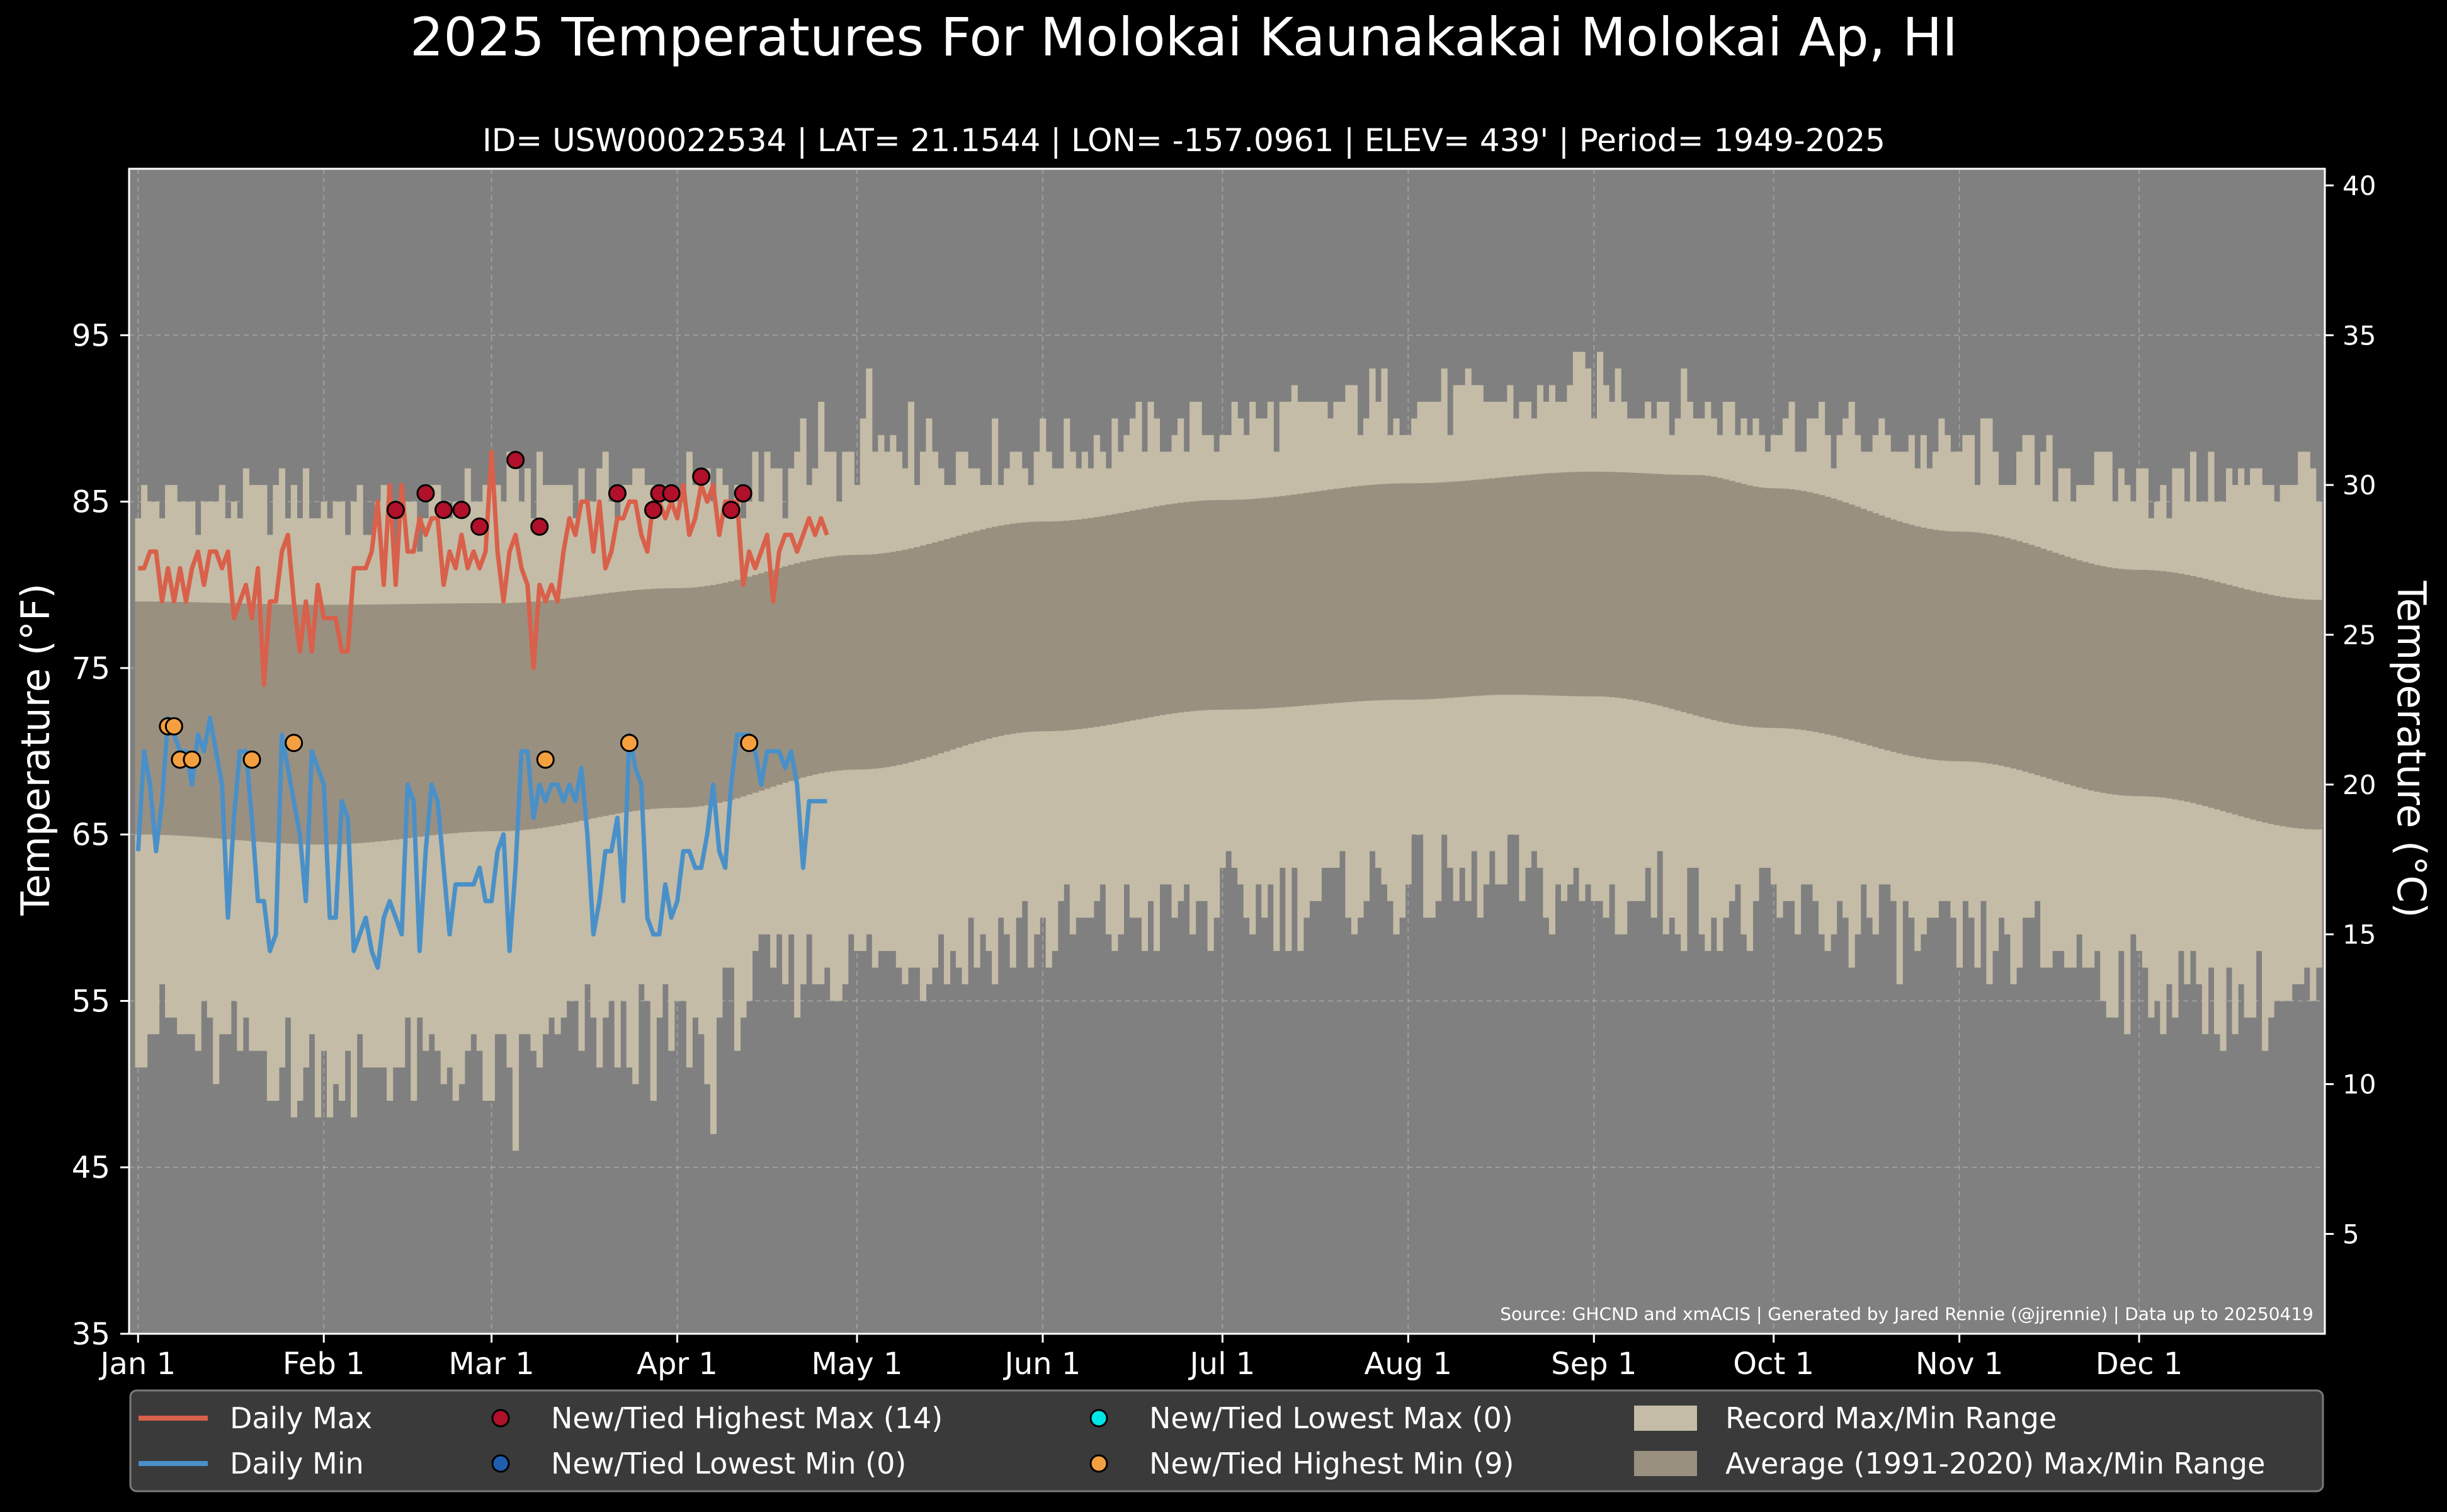  Describe the element at coordinates (1665, 1419) in the screenshot. I see `legend-patch-swatch` at that location.